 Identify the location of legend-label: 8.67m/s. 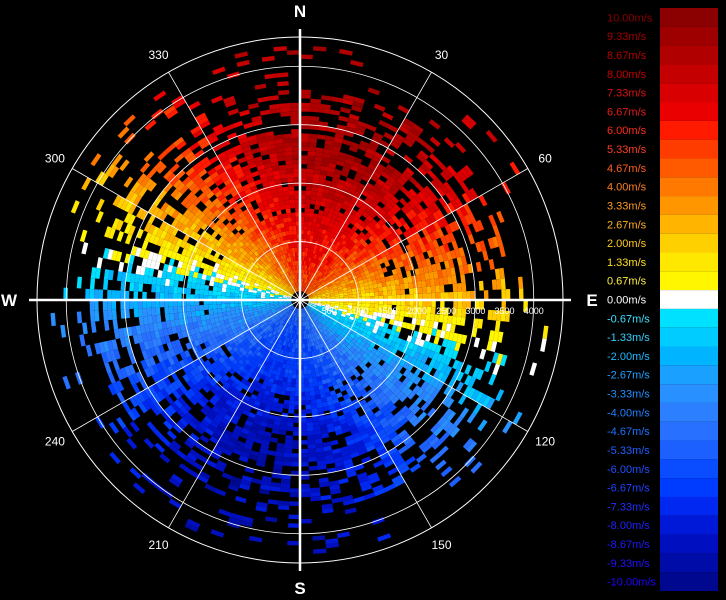
(627, 56).